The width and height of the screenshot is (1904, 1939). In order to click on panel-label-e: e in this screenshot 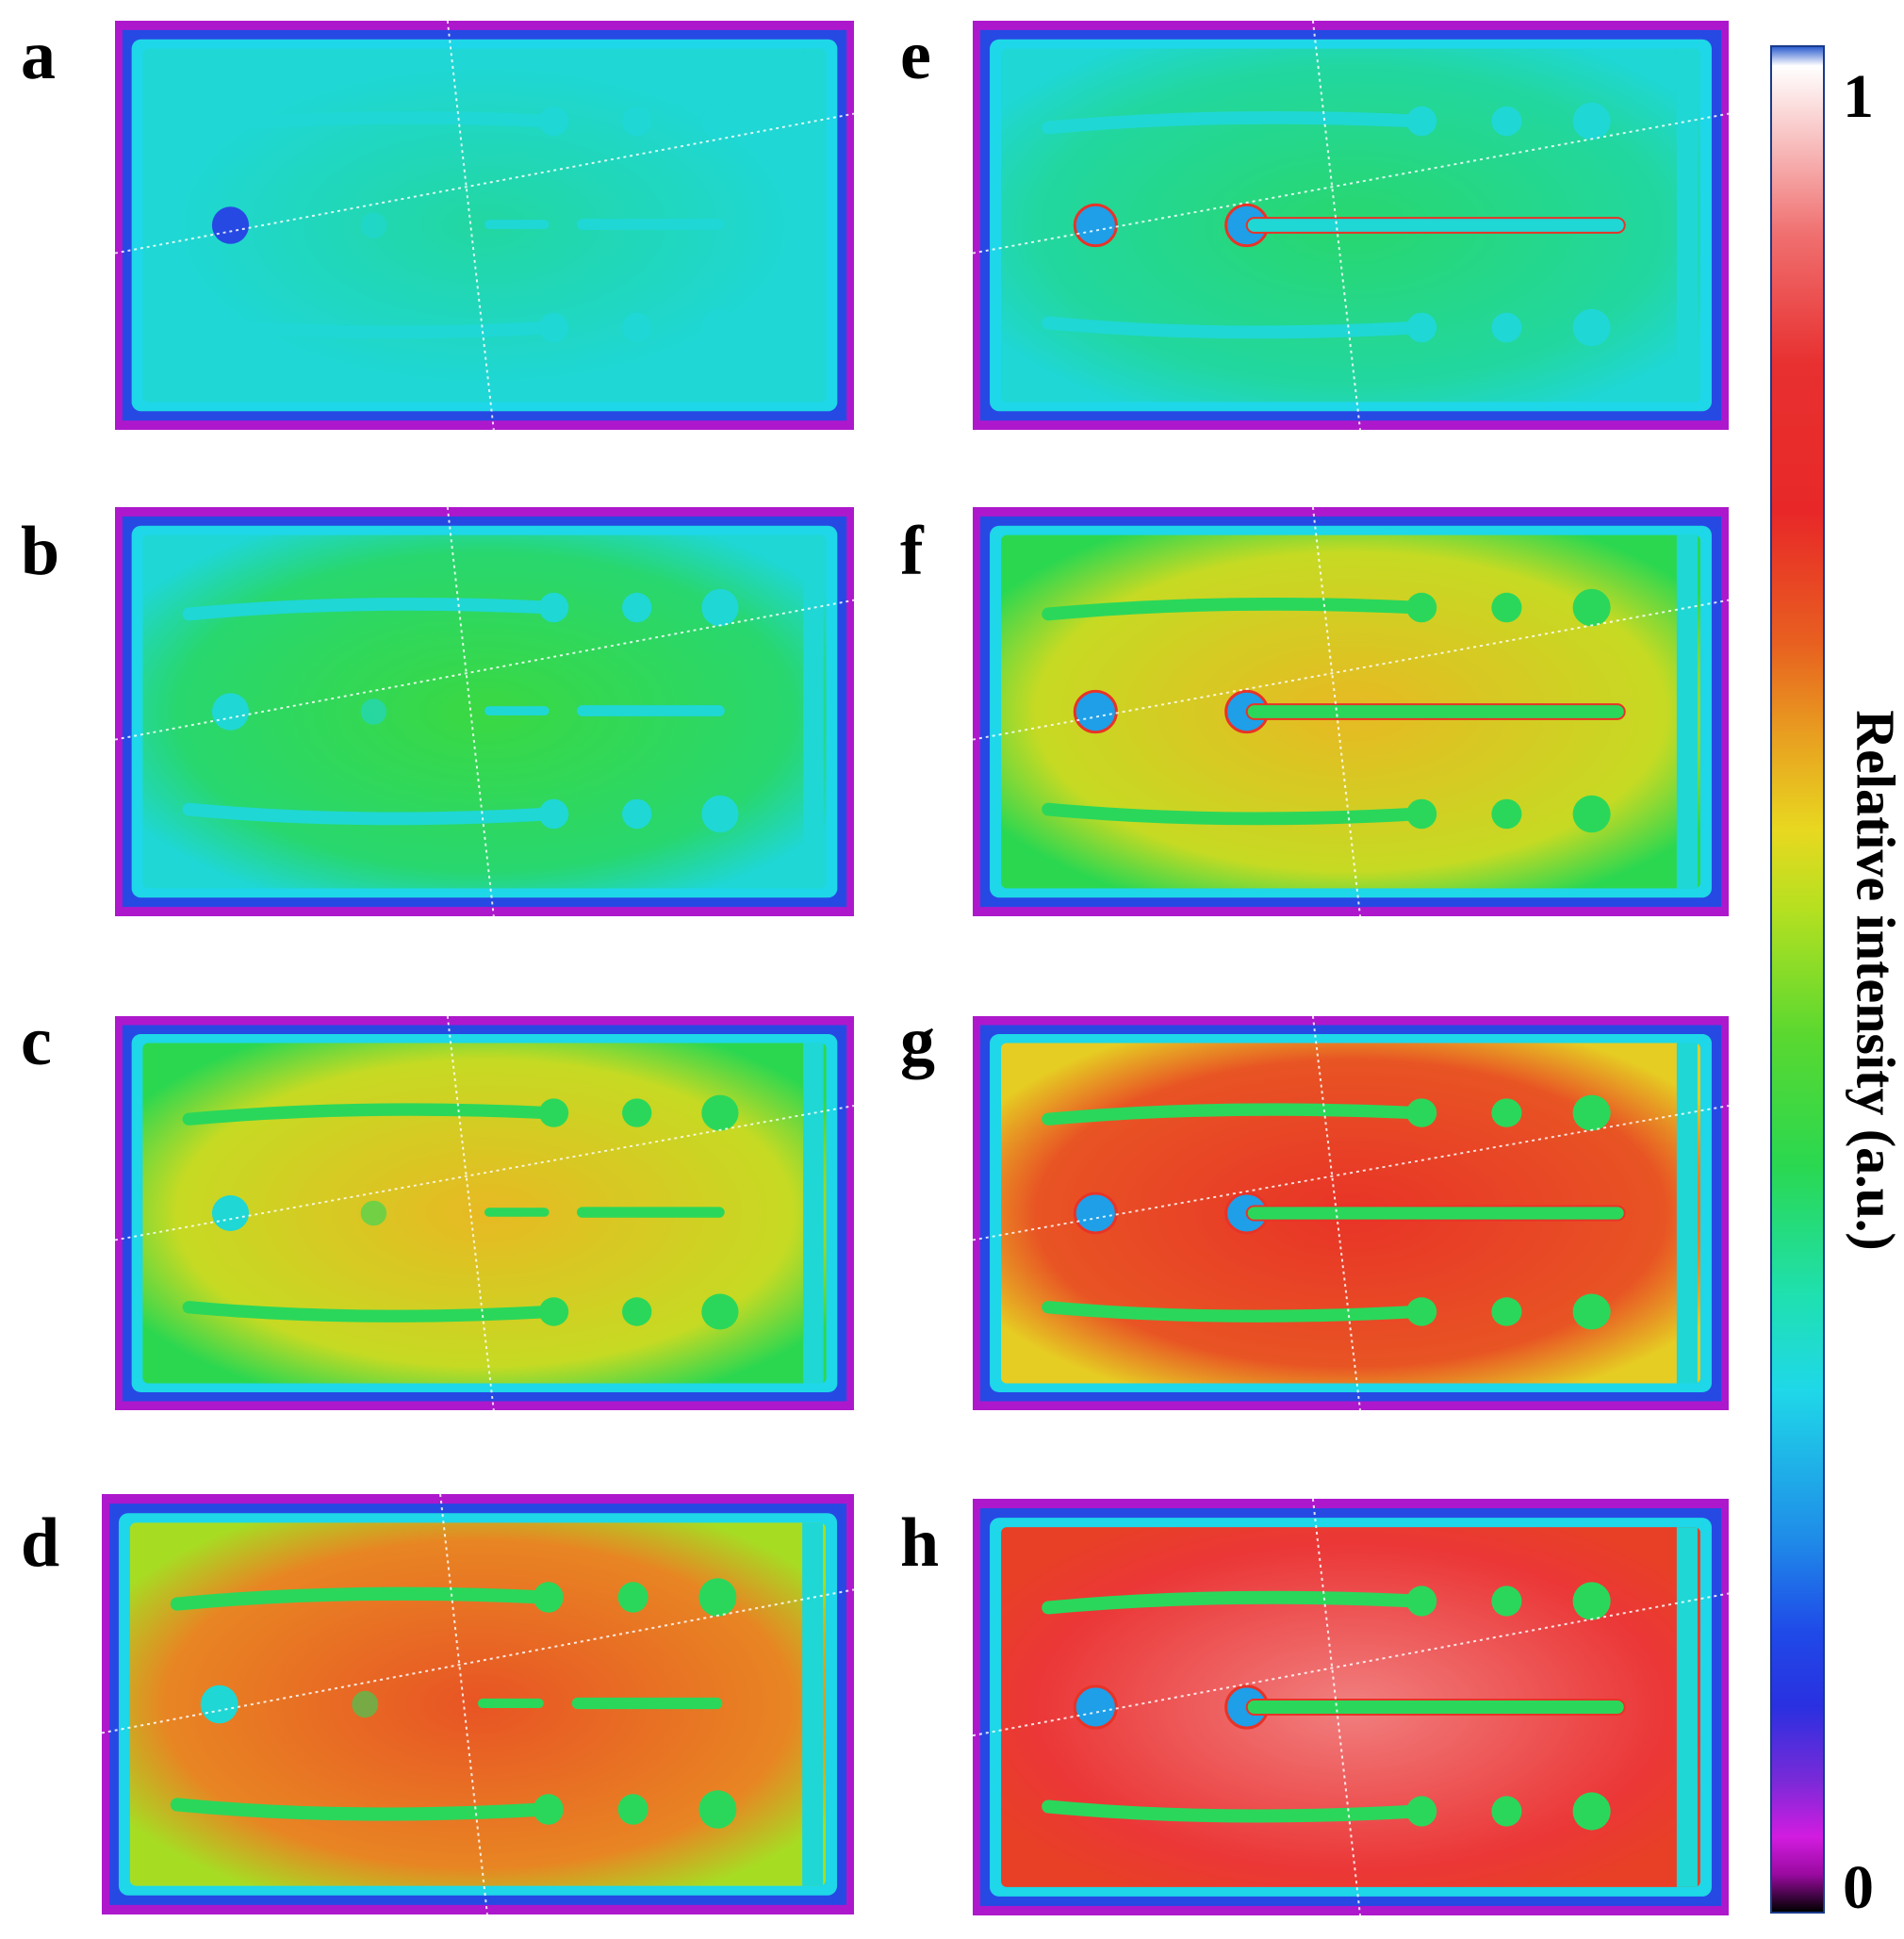, I will do `click(915, 55)`.